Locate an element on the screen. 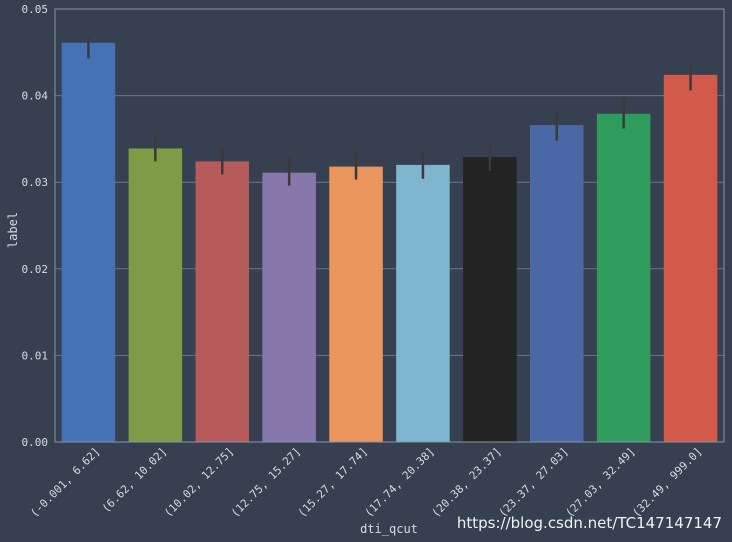 The image size is (732, 542). y-tick-labels: 0.00 0.01 0.02 0.03 0.04 0.05 is located at coordinates (35, 226).